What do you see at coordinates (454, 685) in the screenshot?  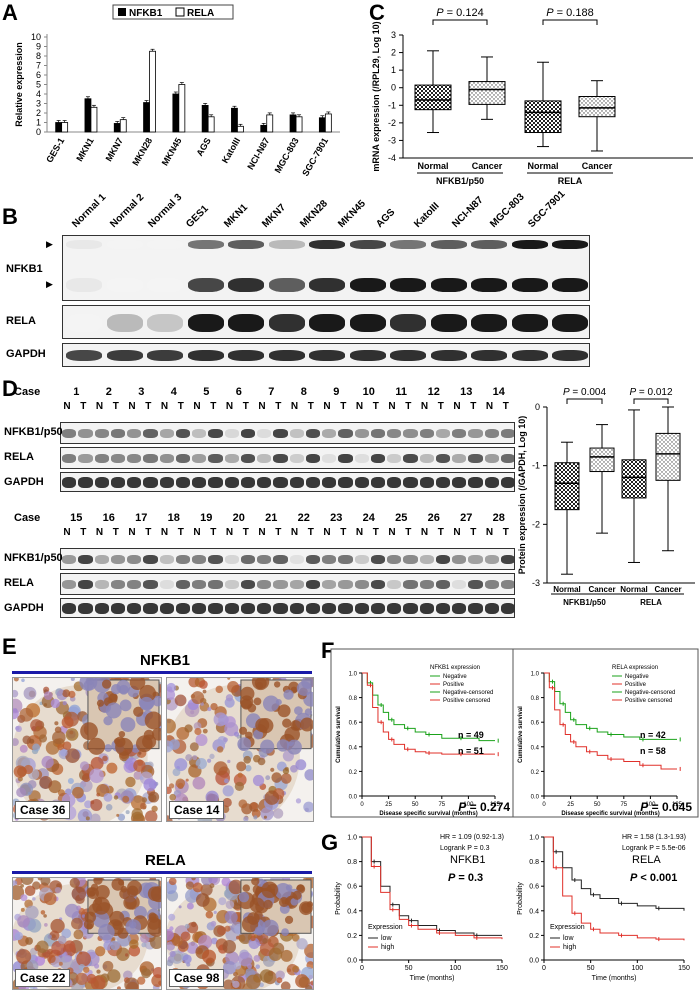 I see `legend-label: Positive` at bounding box center [454, 685].